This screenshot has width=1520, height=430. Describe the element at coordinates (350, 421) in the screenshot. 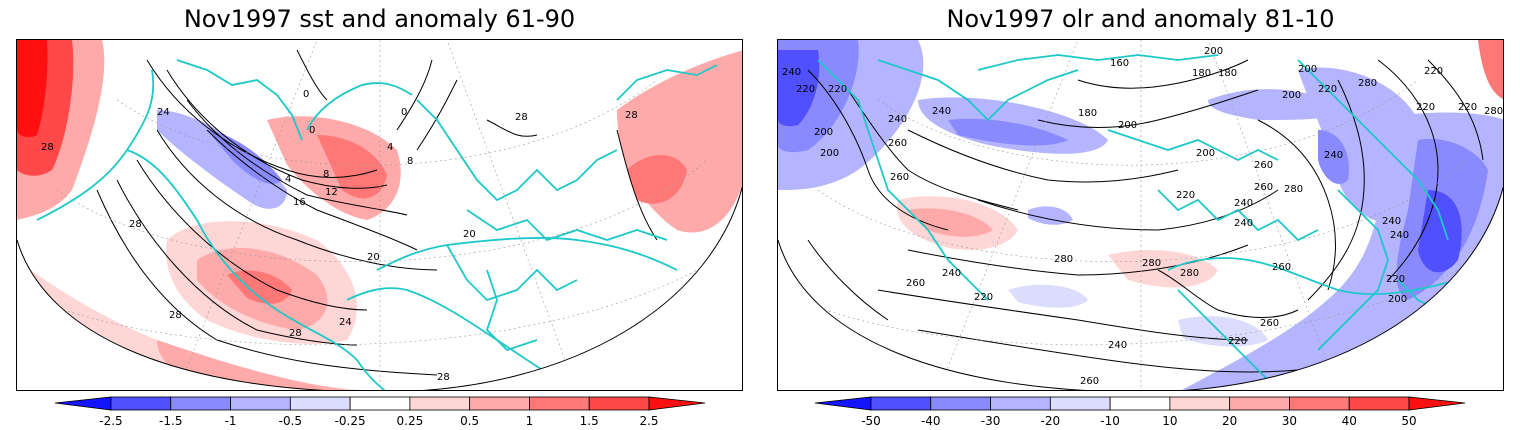

I see `colorbar-tick-label: -0.25` at that location.